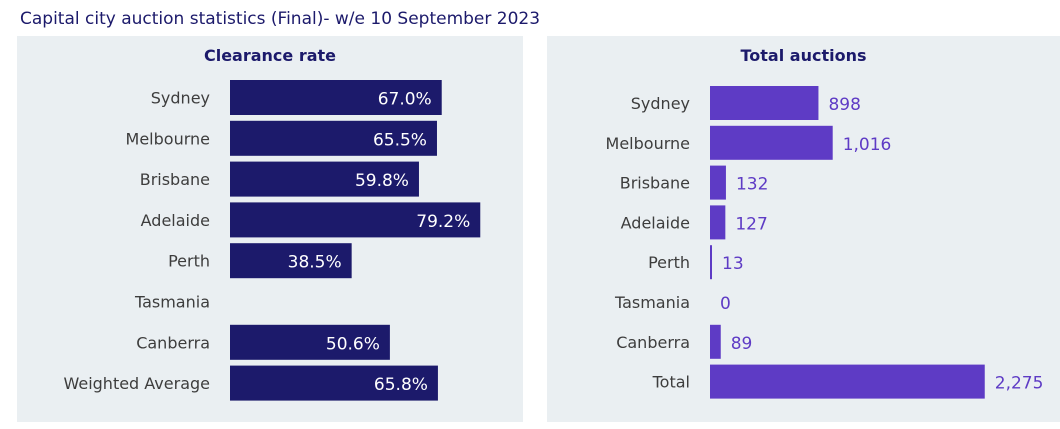 This screenshot has height=429, width=1060. What do you see at coordinates (725, 304) in the screenshot?
I see `value-label-tasmania: 0` at bounding box center [725, 304].